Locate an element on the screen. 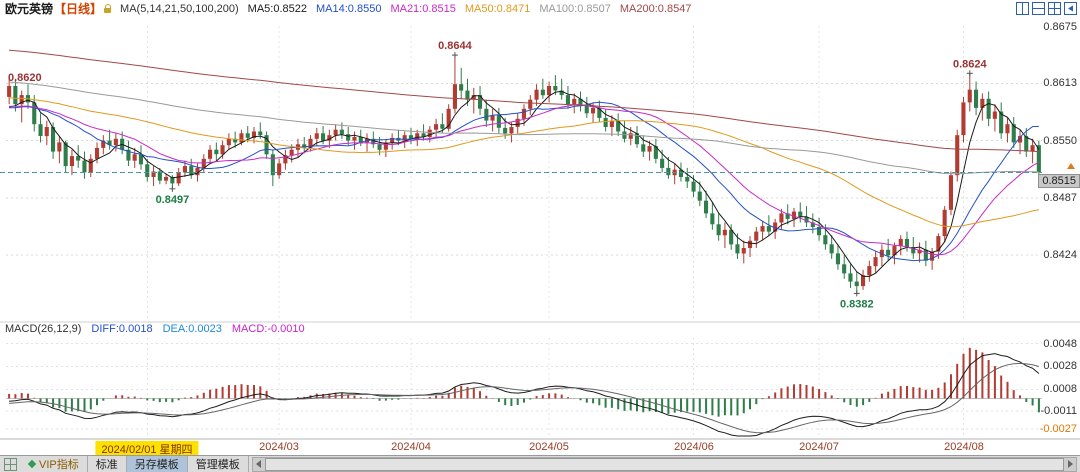  horizontal-scrollbar is located at coordinates (664, 464).